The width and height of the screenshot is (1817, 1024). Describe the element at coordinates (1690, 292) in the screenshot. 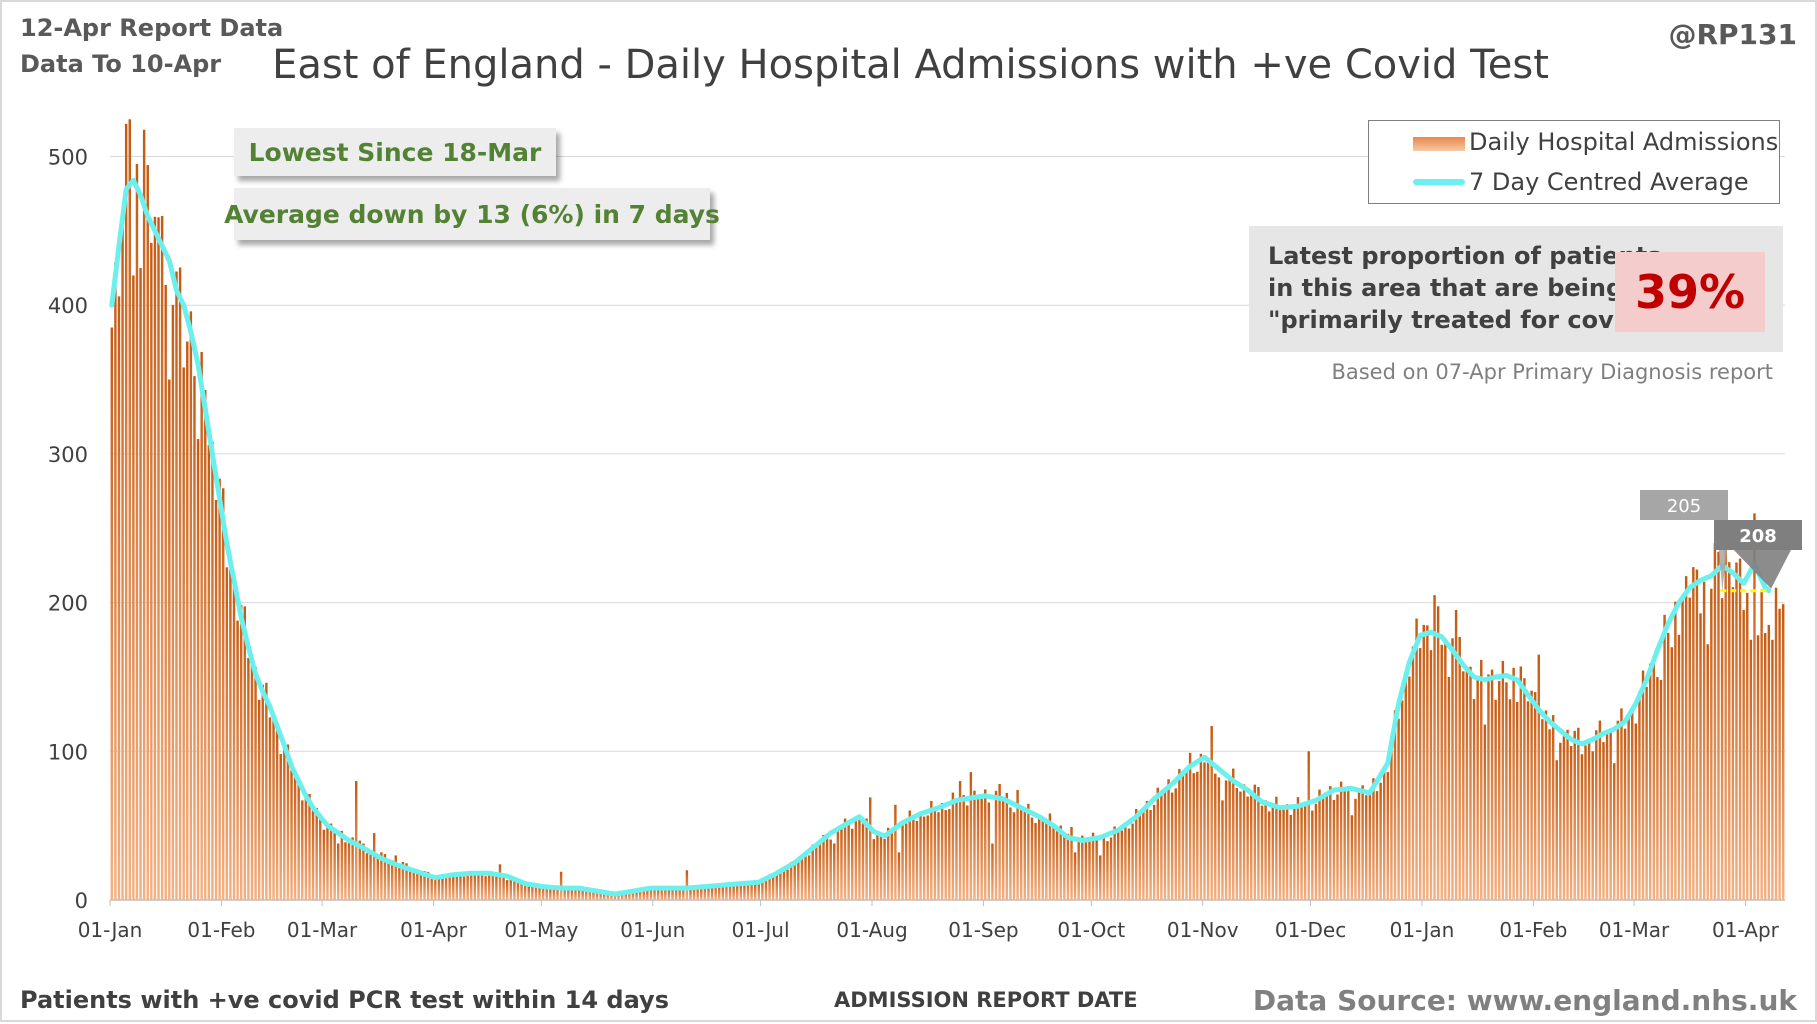

I see `proportion-value: 39%` at that location.